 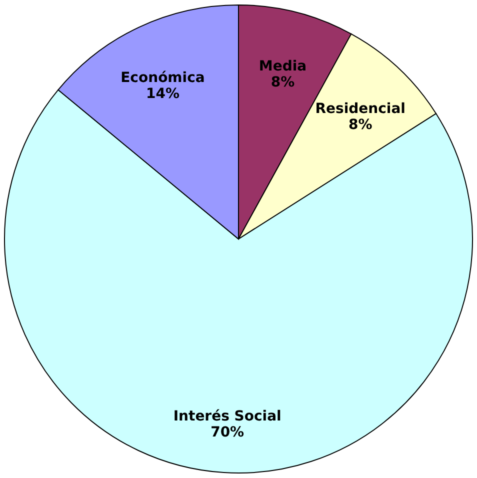 What do you see at coordinates (360, 109) in the screenshot?
I see `slice-label: Residencial` at bounding box center [360, 109].